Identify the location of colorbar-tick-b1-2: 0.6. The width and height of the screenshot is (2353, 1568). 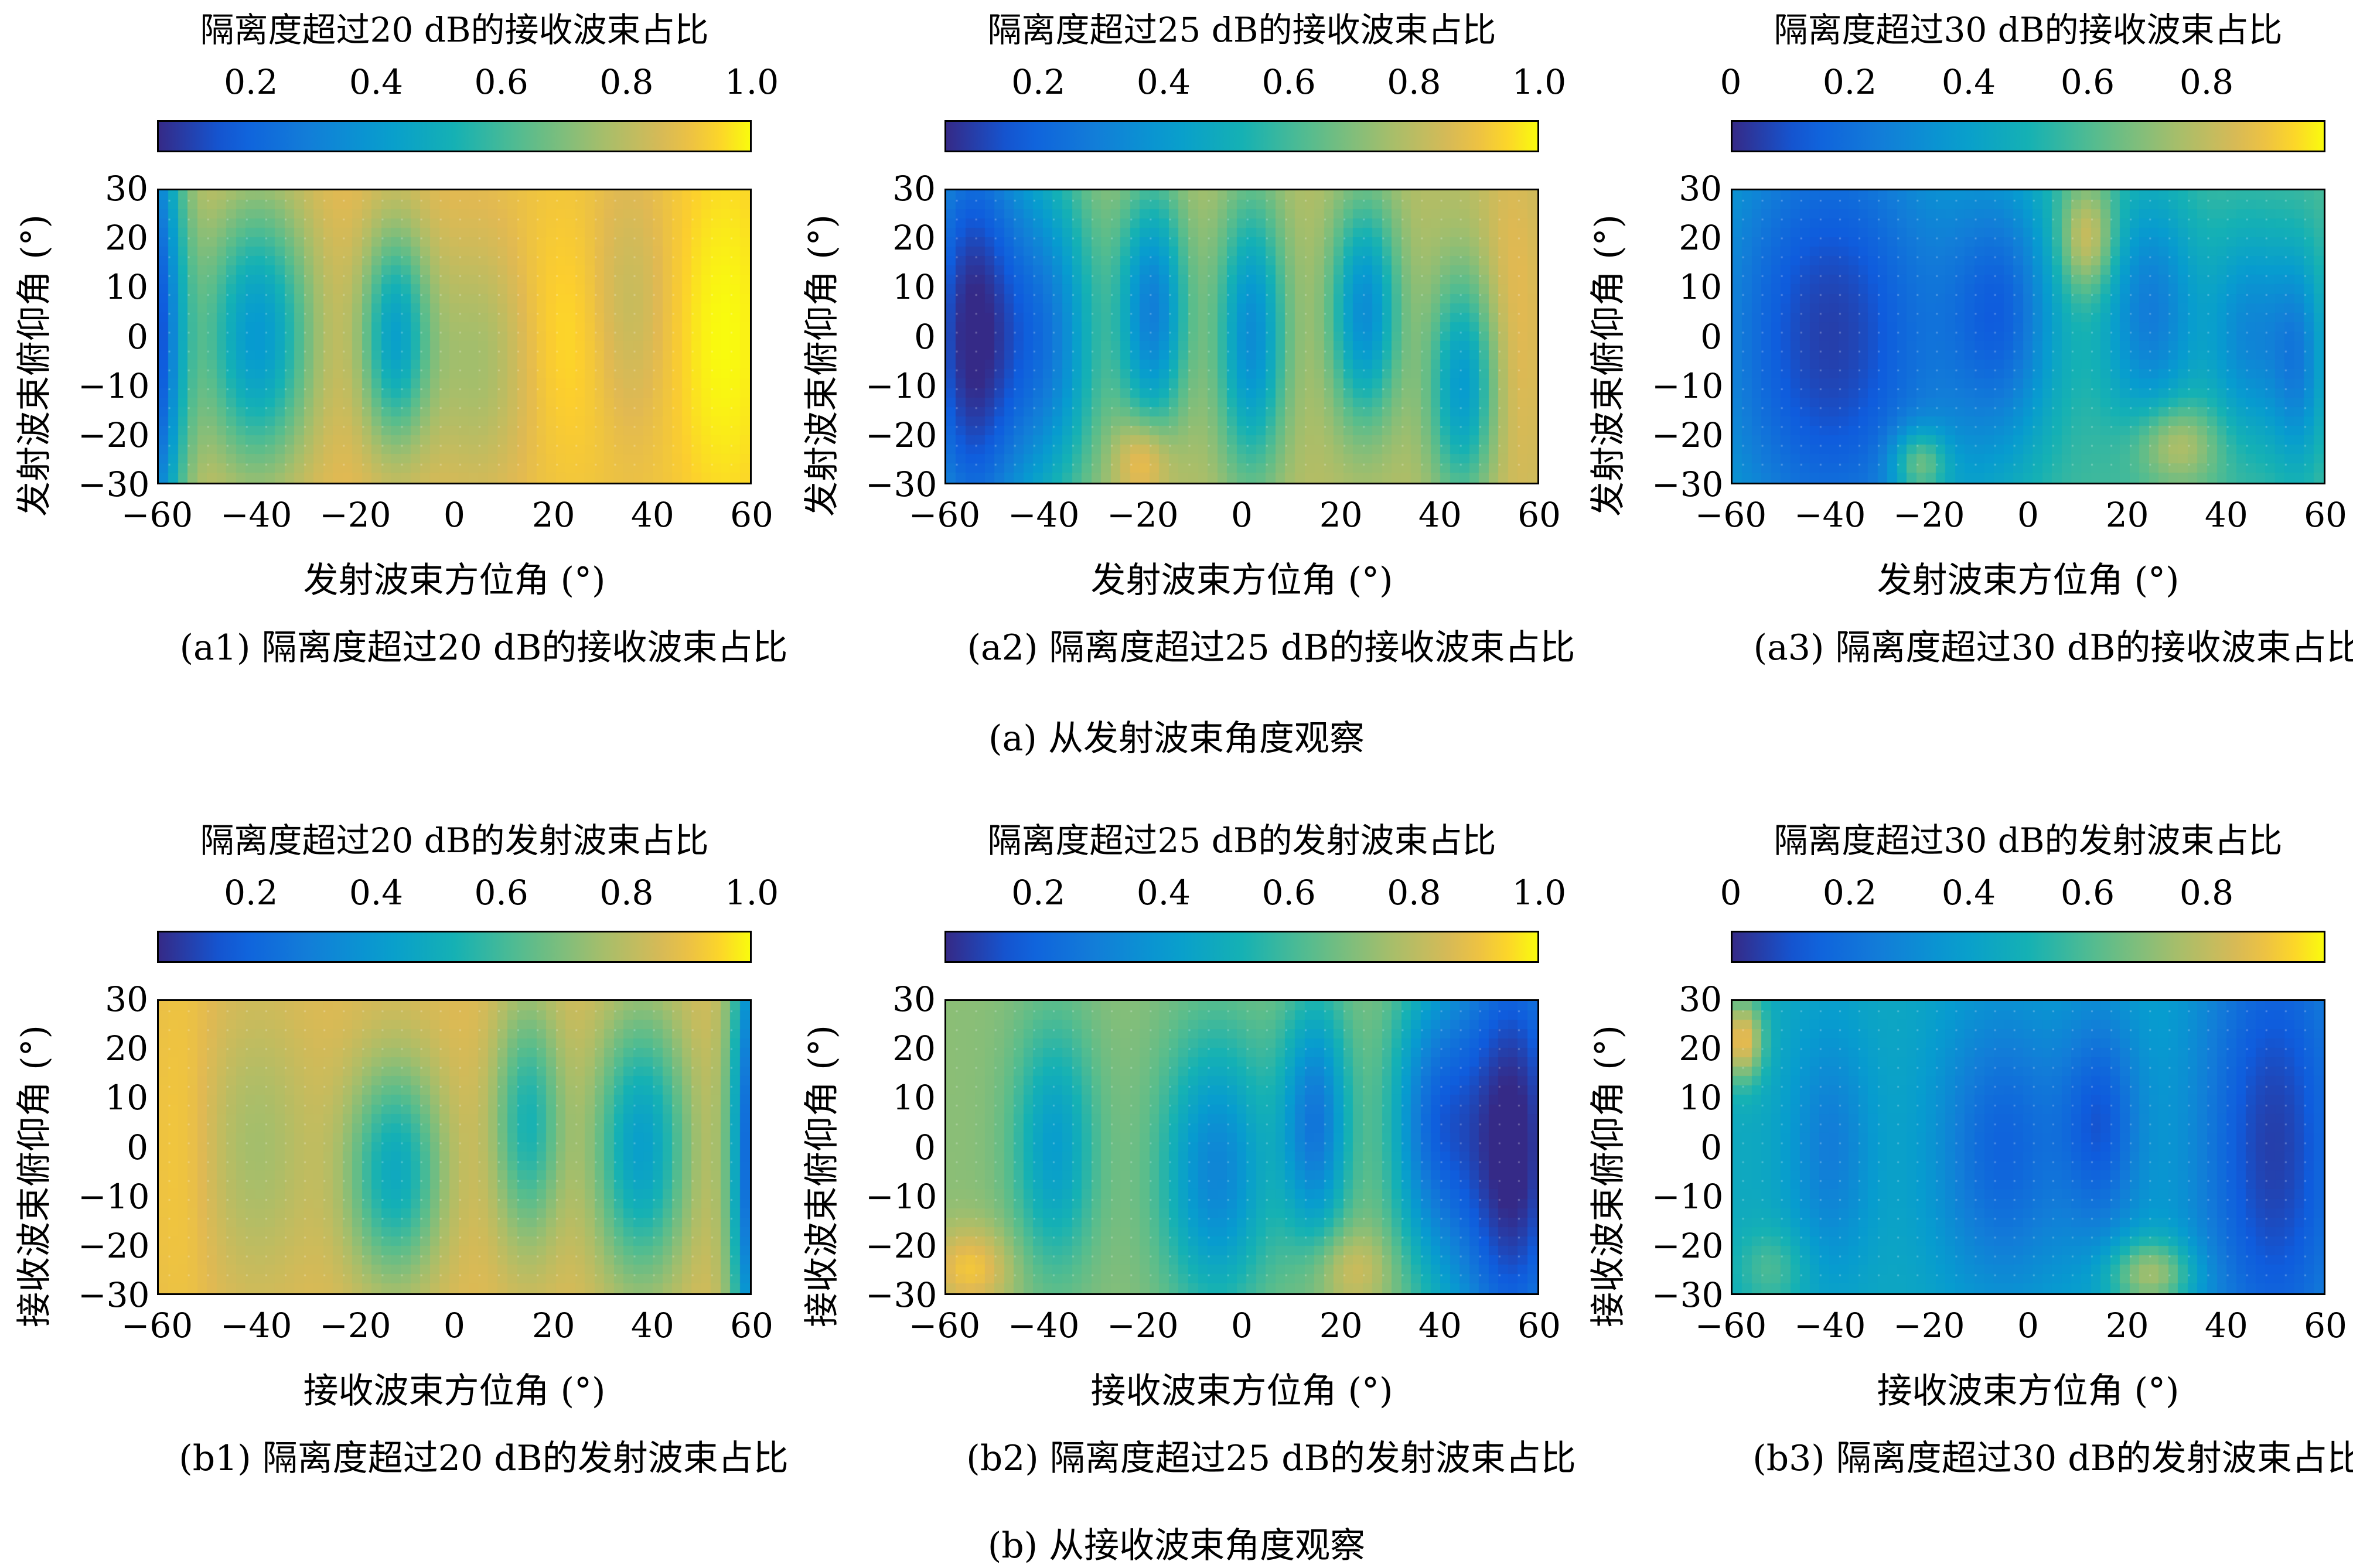
(501, 893).